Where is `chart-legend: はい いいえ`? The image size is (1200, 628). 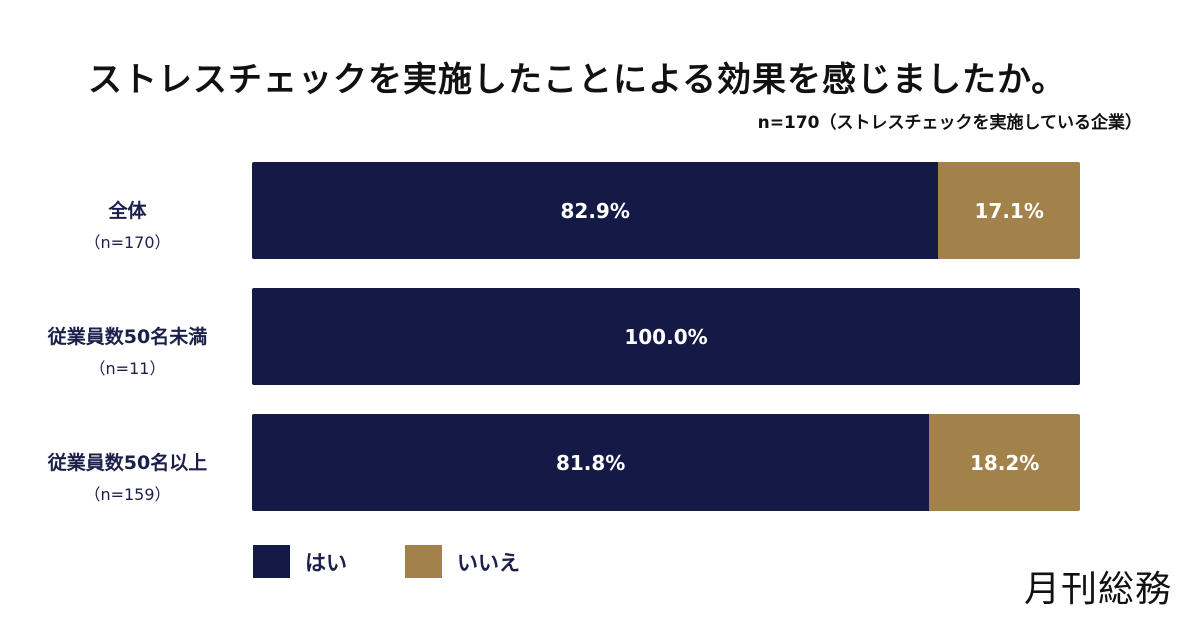 chart-legend: はい いいえ is located at coordinates (414, 561).